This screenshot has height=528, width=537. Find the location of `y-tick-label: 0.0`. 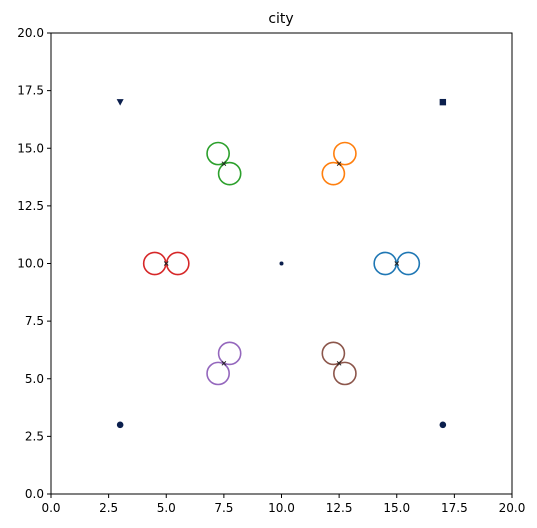

y-tick-label: 0.0 is located at coordinates (34, 494).